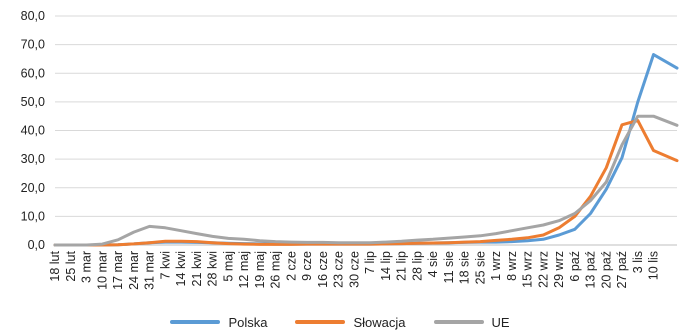 This screenshot has height=331, width=680. I want to click on x-tick-label: 25 lut, so click(71, 265).